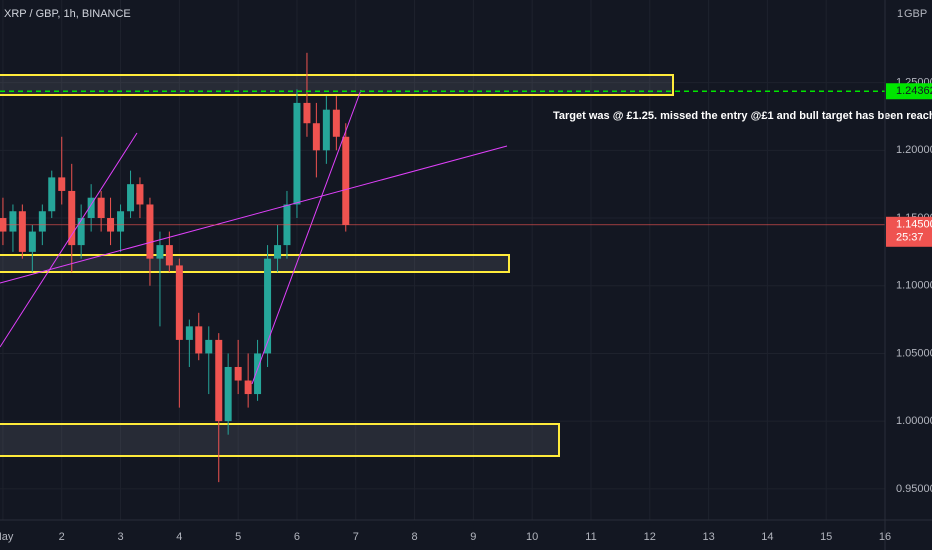  Describe the element at coordinates (356, 537) in the screenshot. I see `x-tick-label: 7` at that location.